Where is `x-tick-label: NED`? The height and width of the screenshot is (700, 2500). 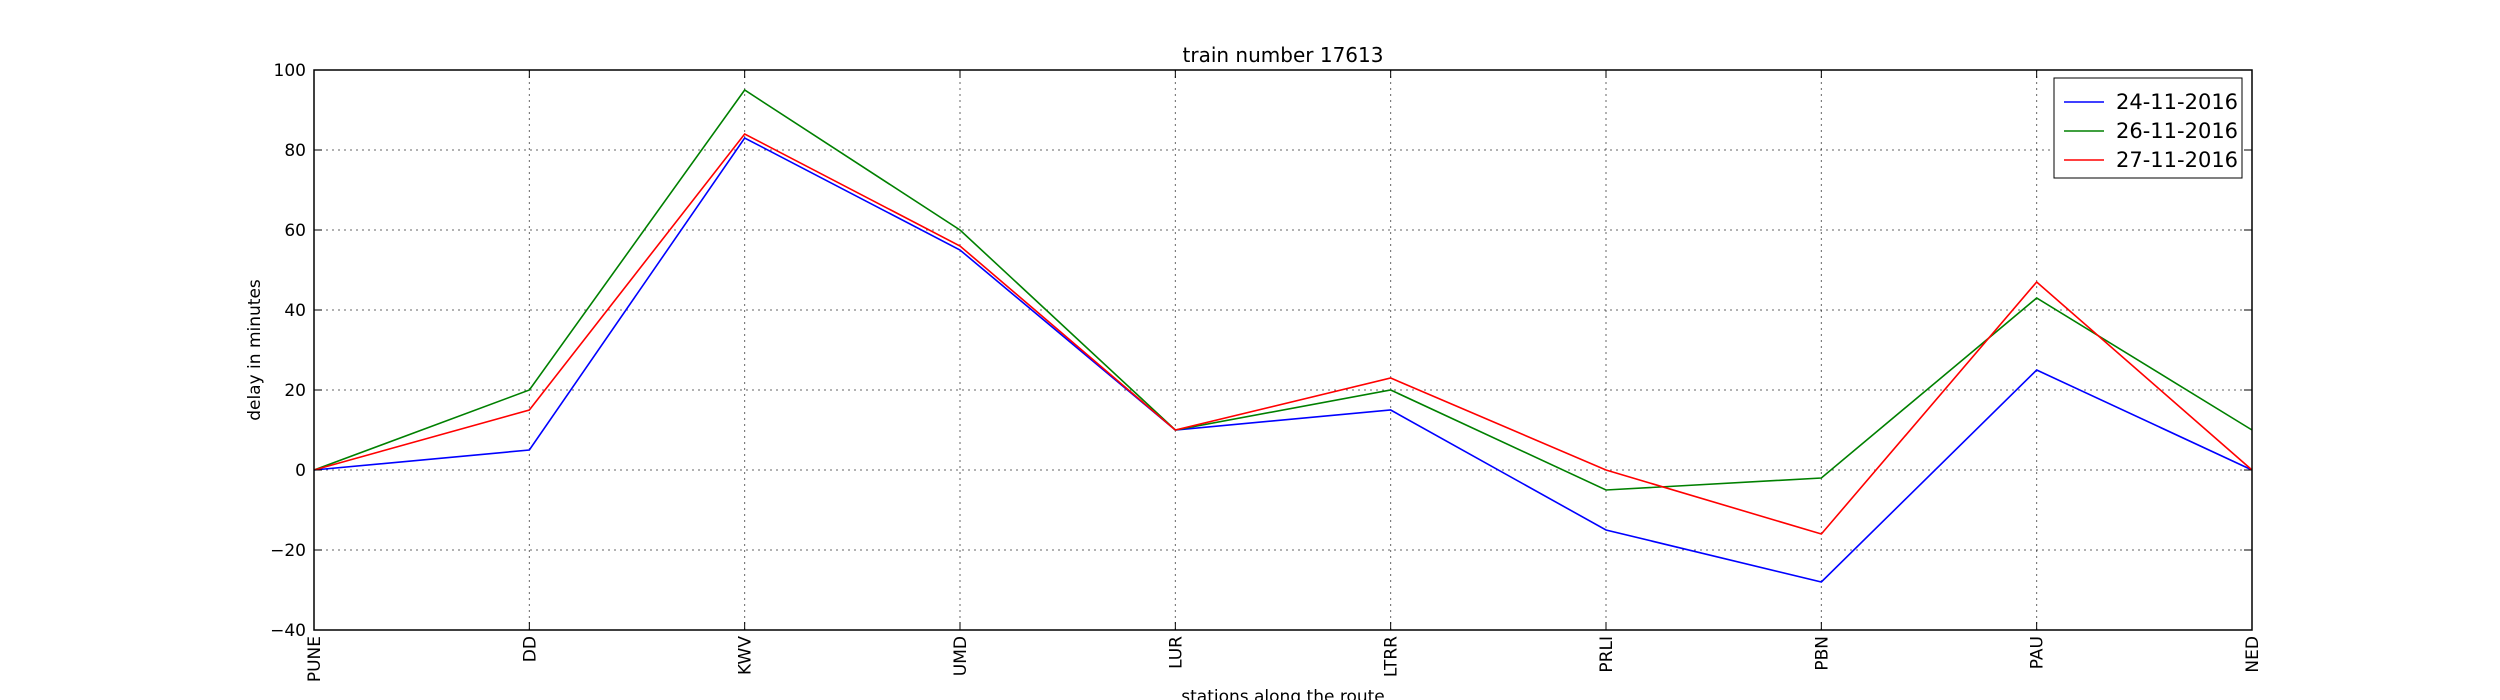
x-tick-label: NED is located at coordinates (2253, 654).